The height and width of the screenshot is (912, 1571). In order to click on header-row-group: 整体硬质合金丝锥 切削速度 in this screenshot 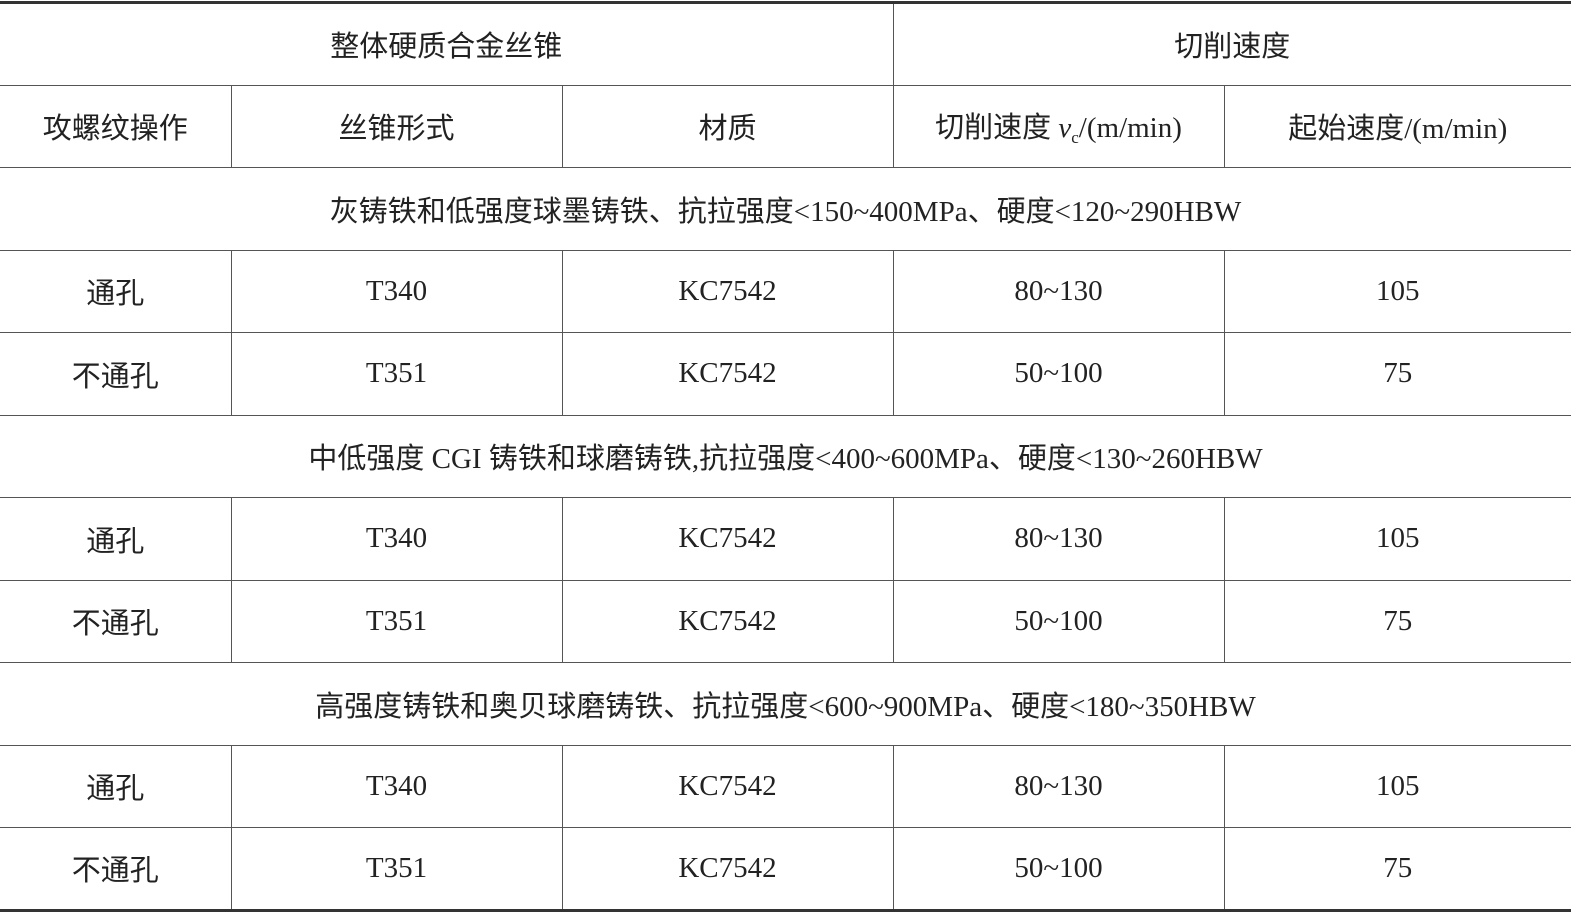, I will do `click(785, 44)`.